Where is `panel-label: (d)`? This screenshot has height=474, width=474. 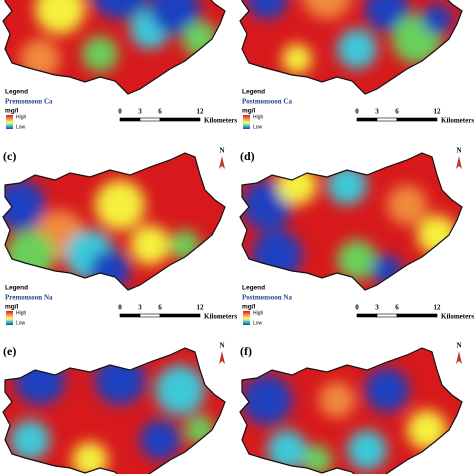 panel-label: (d) is located at coordinates (247, 156).